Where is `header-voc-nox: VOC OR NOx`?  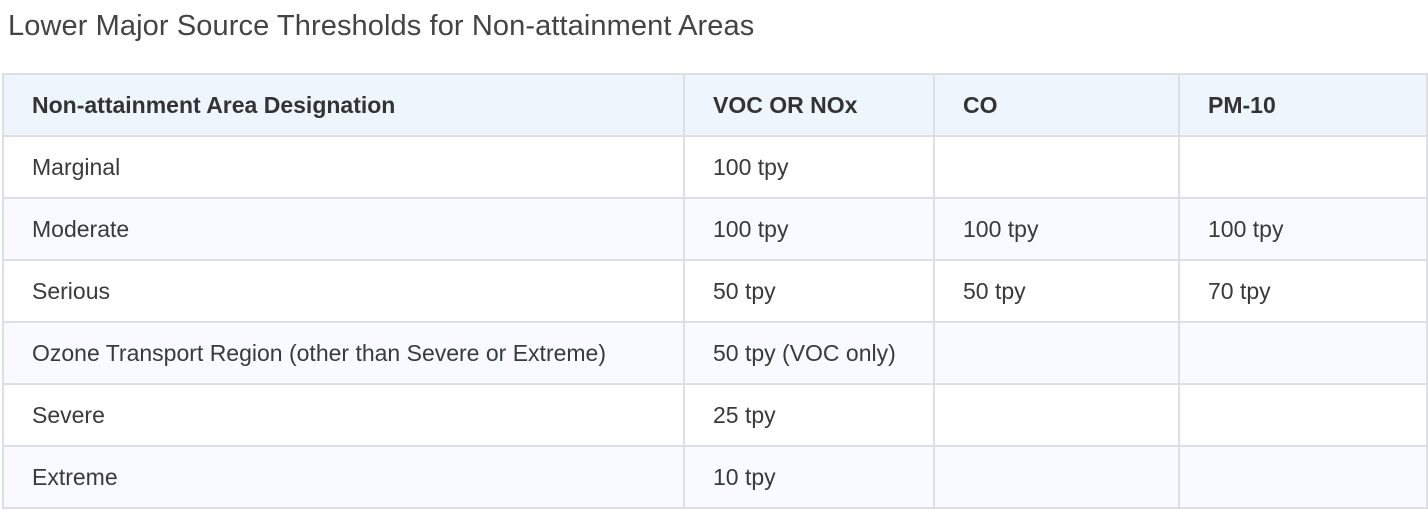
header-voc-nox: VOC OR NOx is located at coordinates (809, 105).